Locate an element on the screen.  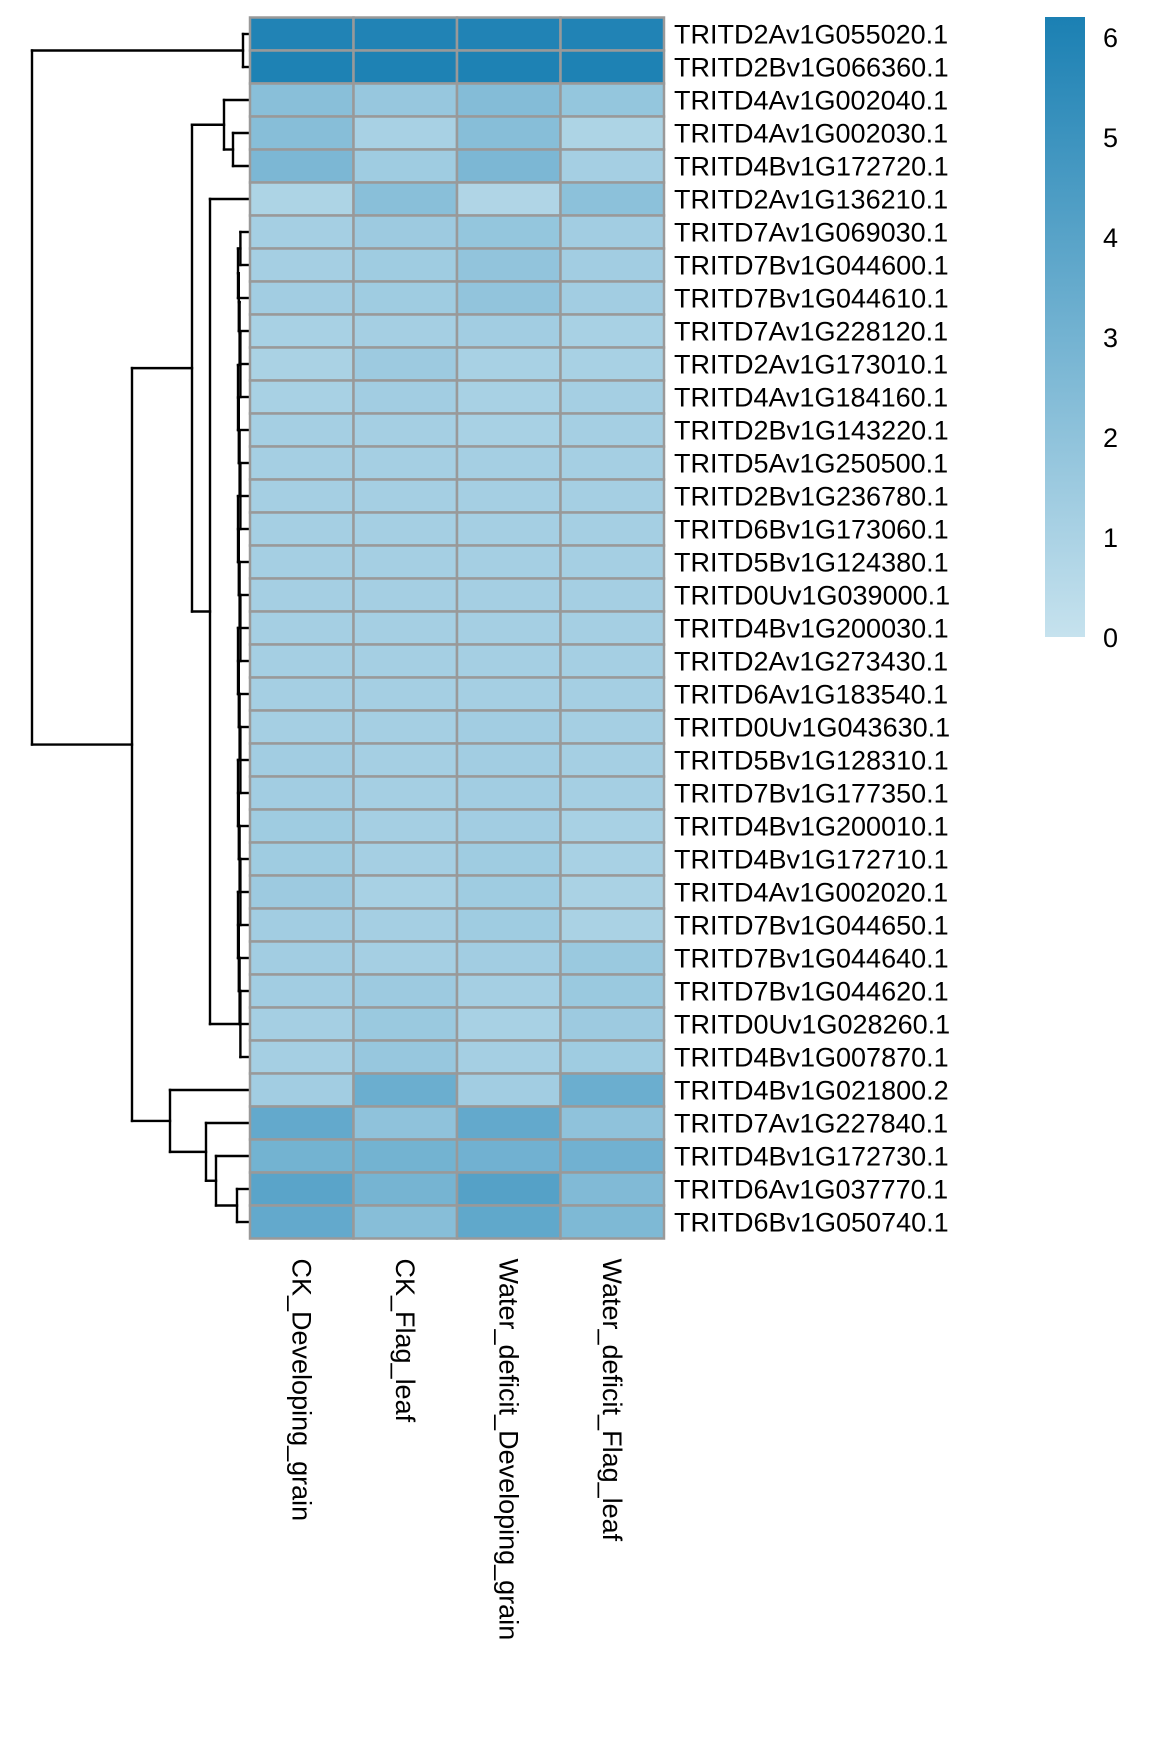
row-label: TRITD5Av1G250500.1 is located at coordinates (811, 464).